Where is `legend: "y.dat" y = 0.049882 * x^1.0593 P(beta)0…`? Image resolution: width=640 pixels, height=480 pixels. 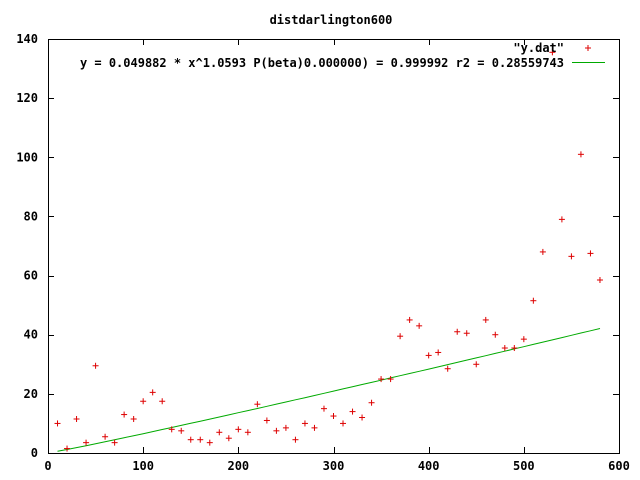
legend: "y.dat" y = 0.049882 * x^1.0593 P(beta)0… is located at coordinates (342, 55).